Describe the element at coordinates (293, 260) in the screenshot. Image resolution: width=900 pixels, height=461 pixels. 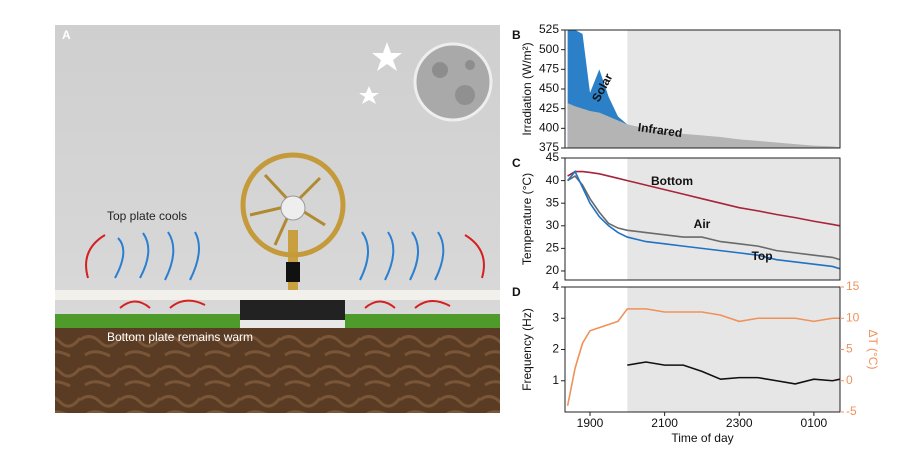
I see `stand` at that location.